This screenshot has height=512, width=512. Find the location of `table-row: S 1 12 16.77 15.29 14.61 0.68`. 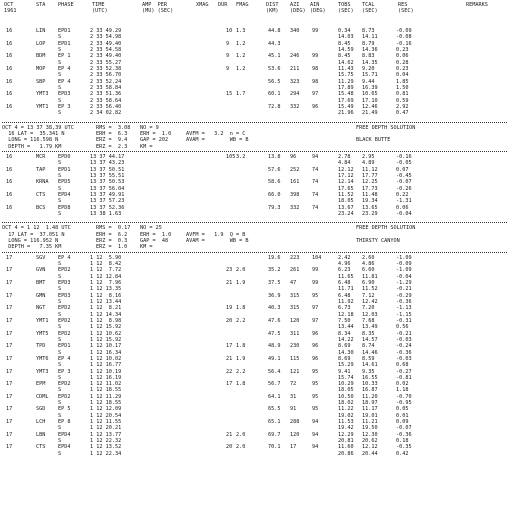

table-row: S 1 12 16.77 15.29 14.61 0.68 is located at coordinates (256, 365).